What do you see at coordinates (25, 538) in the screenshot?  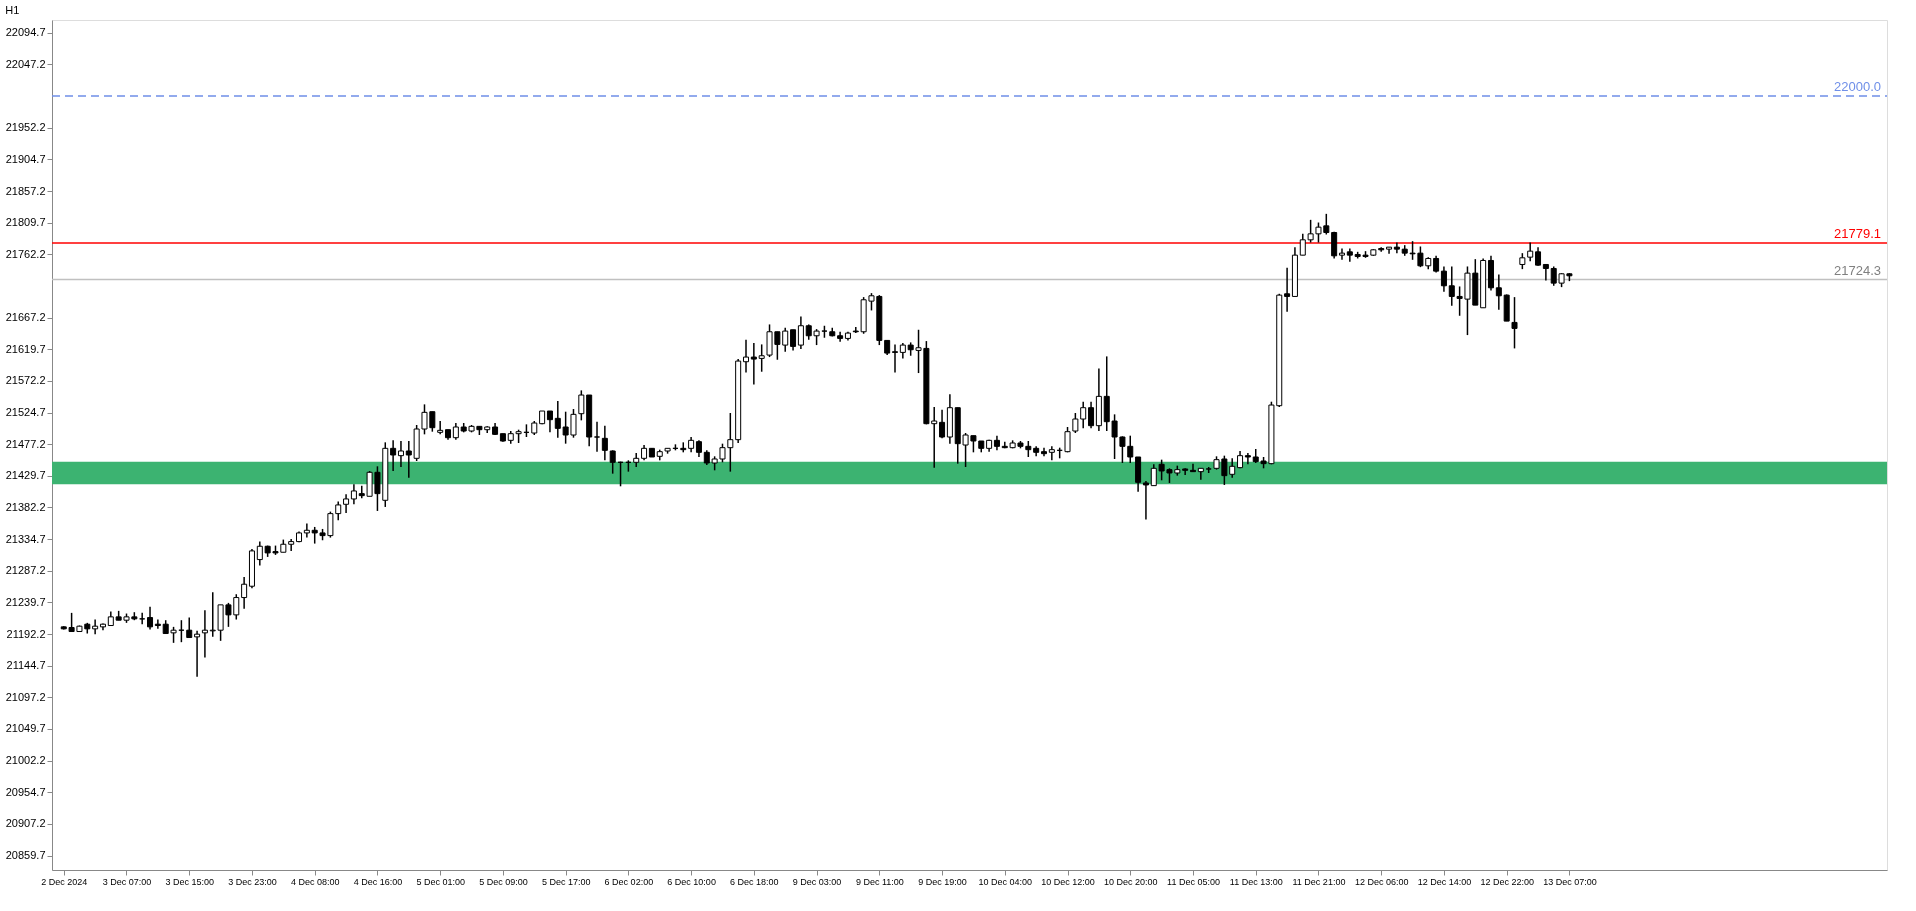 I see `y-tick-label: 21334.7` at bounding box center [25, 538].